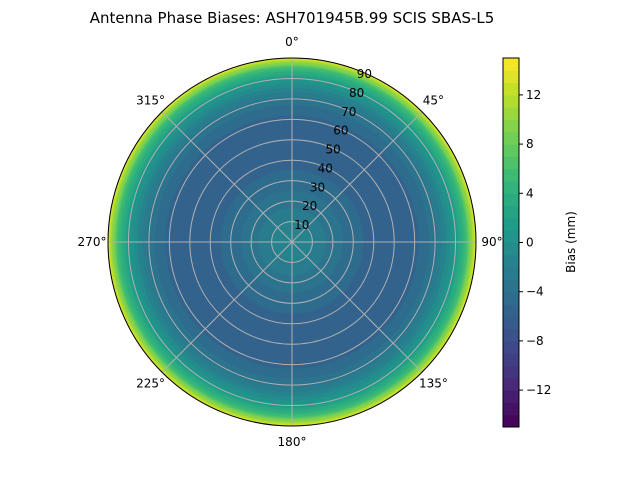  Describe the element at coordinates (533, 95) in the screenshot. I see `colorbar-tick-label: 12` at that location.